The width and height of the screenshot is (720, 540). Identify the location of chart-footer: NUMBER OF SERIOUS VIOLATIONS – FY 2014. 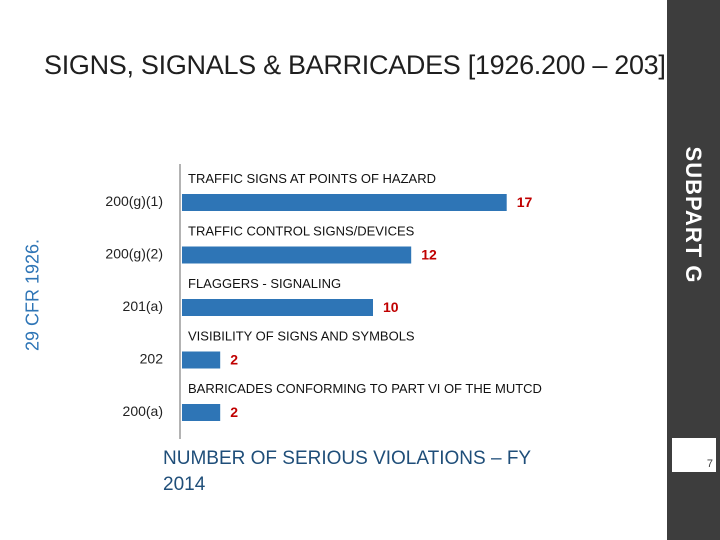
(347, 471).